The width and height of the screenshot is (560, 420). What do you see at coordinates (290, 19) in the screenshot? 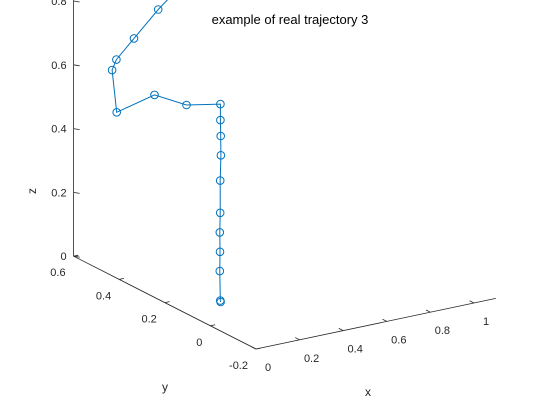
I see `chart-title: example of real trajectory 3` at bounding box center [290, 19].